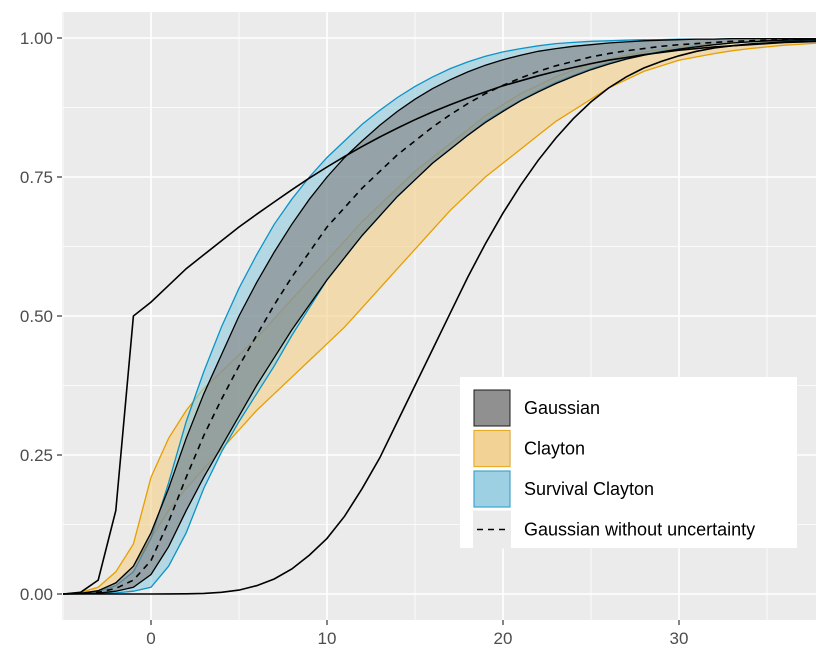 This screenshot has width=830, height=664. Describe the element at coordinates (36, 455) in the screenshot. I see `y-tick-label: 0.25` at that location.